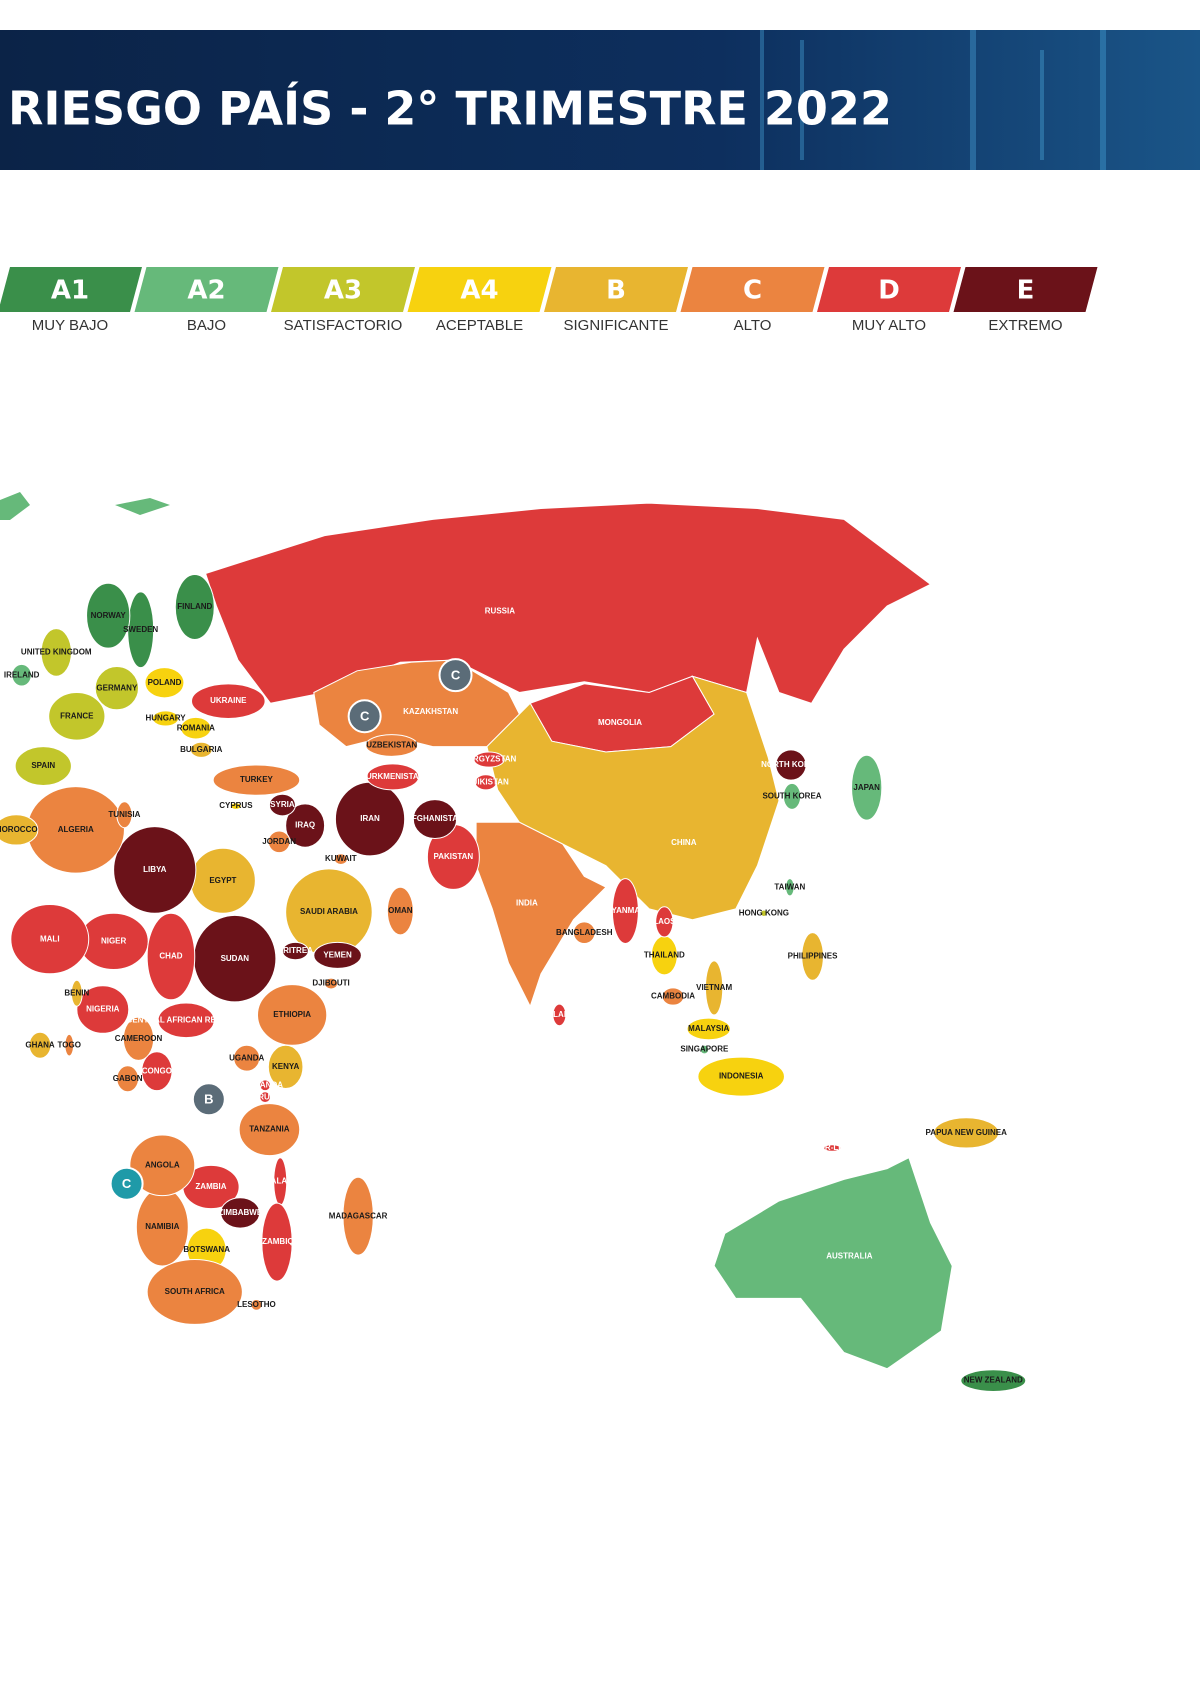  I want to click on country-label: CENTRAL AFRICAN REPUBLIC, so click(186, 1019).